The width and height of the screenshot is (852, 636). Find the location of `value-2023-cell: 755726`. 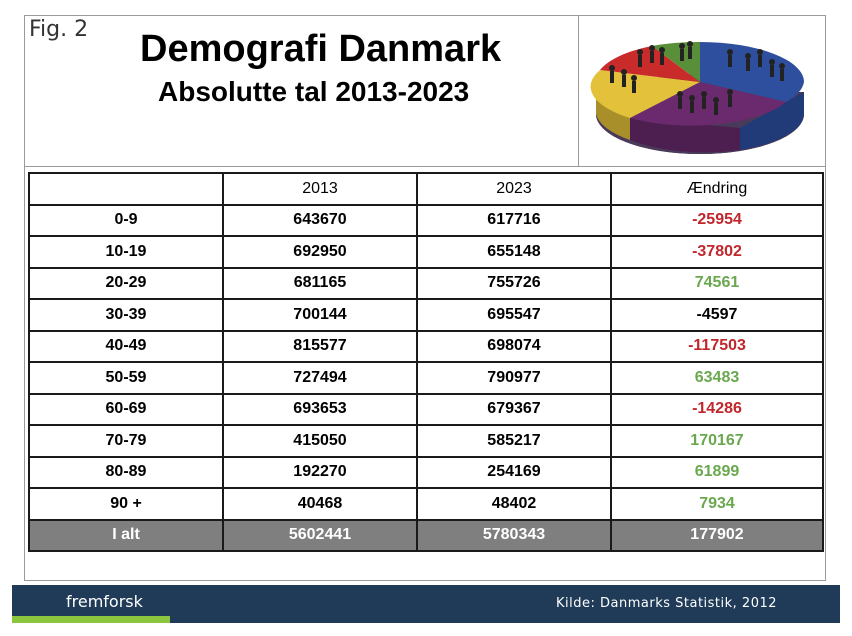

value-2023-cell: 755726 is located at coordinates (514, 283).